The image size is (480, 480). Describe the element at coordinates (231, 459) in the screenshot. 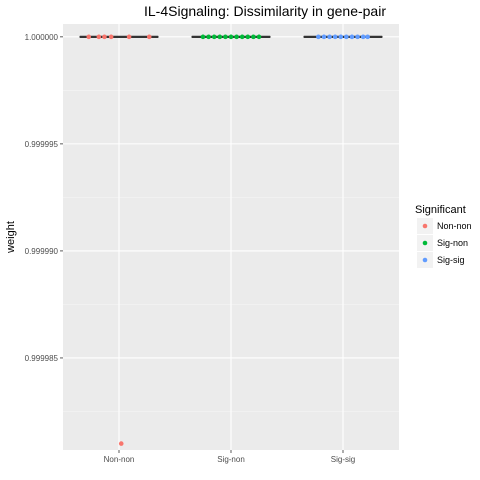

I see `x-tick-label: Sig-non` at that location.